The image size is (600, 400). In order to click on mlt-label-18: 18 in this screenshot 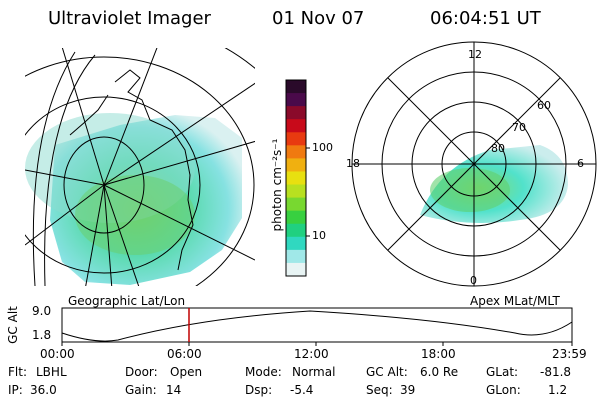, I will do `click(353, 163)`.